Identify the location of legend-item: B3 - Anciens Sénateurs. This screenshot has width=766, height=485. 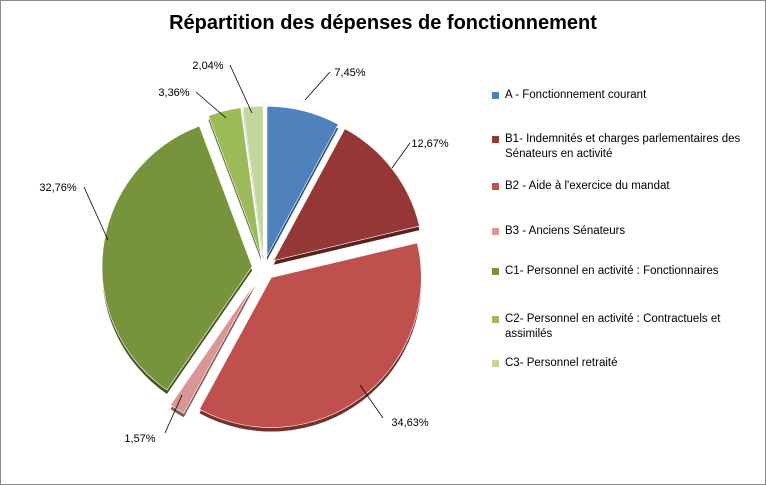
(624, 231).